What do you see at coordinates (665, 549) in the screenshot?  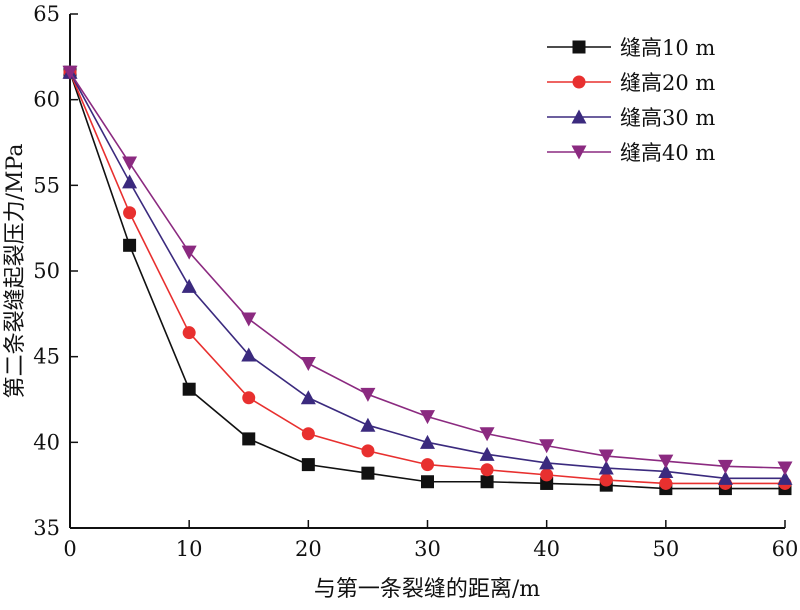 I see `x-tick-label: 50` at bounding box center [665, 549].